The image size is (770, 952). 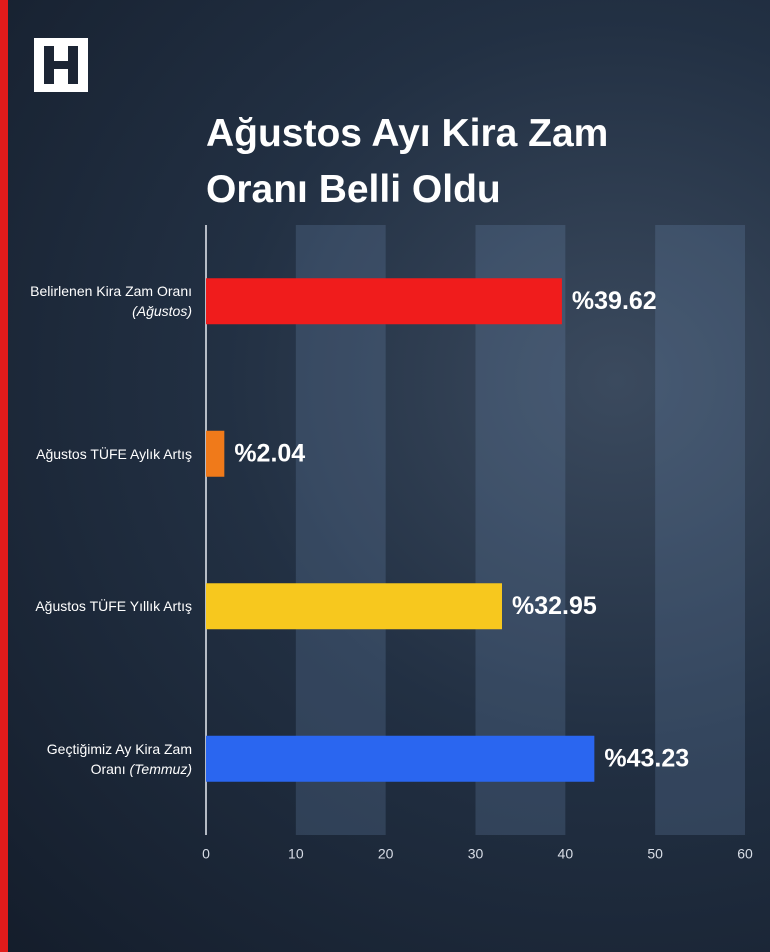 I want to click on value-label: %2.04, so click(x=269, y=453).